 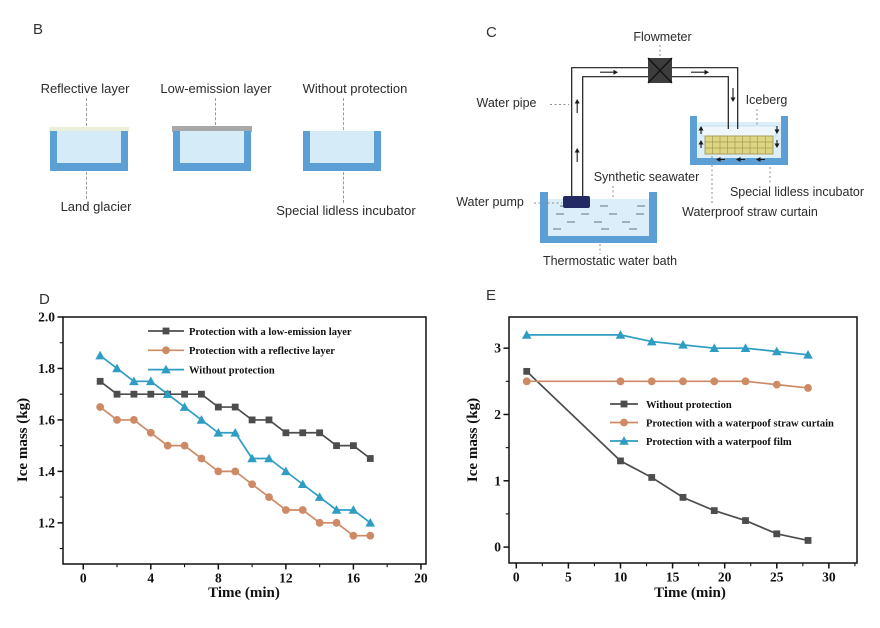 What do you see at coordinates (497, 480) in the screenshot?
I see `y-tick-label: 1` at bounding box center [497, 480].